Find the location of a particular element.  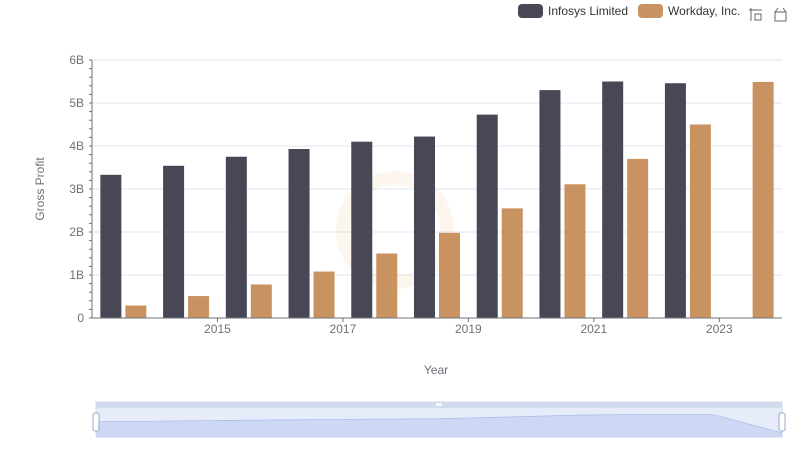

bar-workday-2024 is located at coordinates (763, 200).